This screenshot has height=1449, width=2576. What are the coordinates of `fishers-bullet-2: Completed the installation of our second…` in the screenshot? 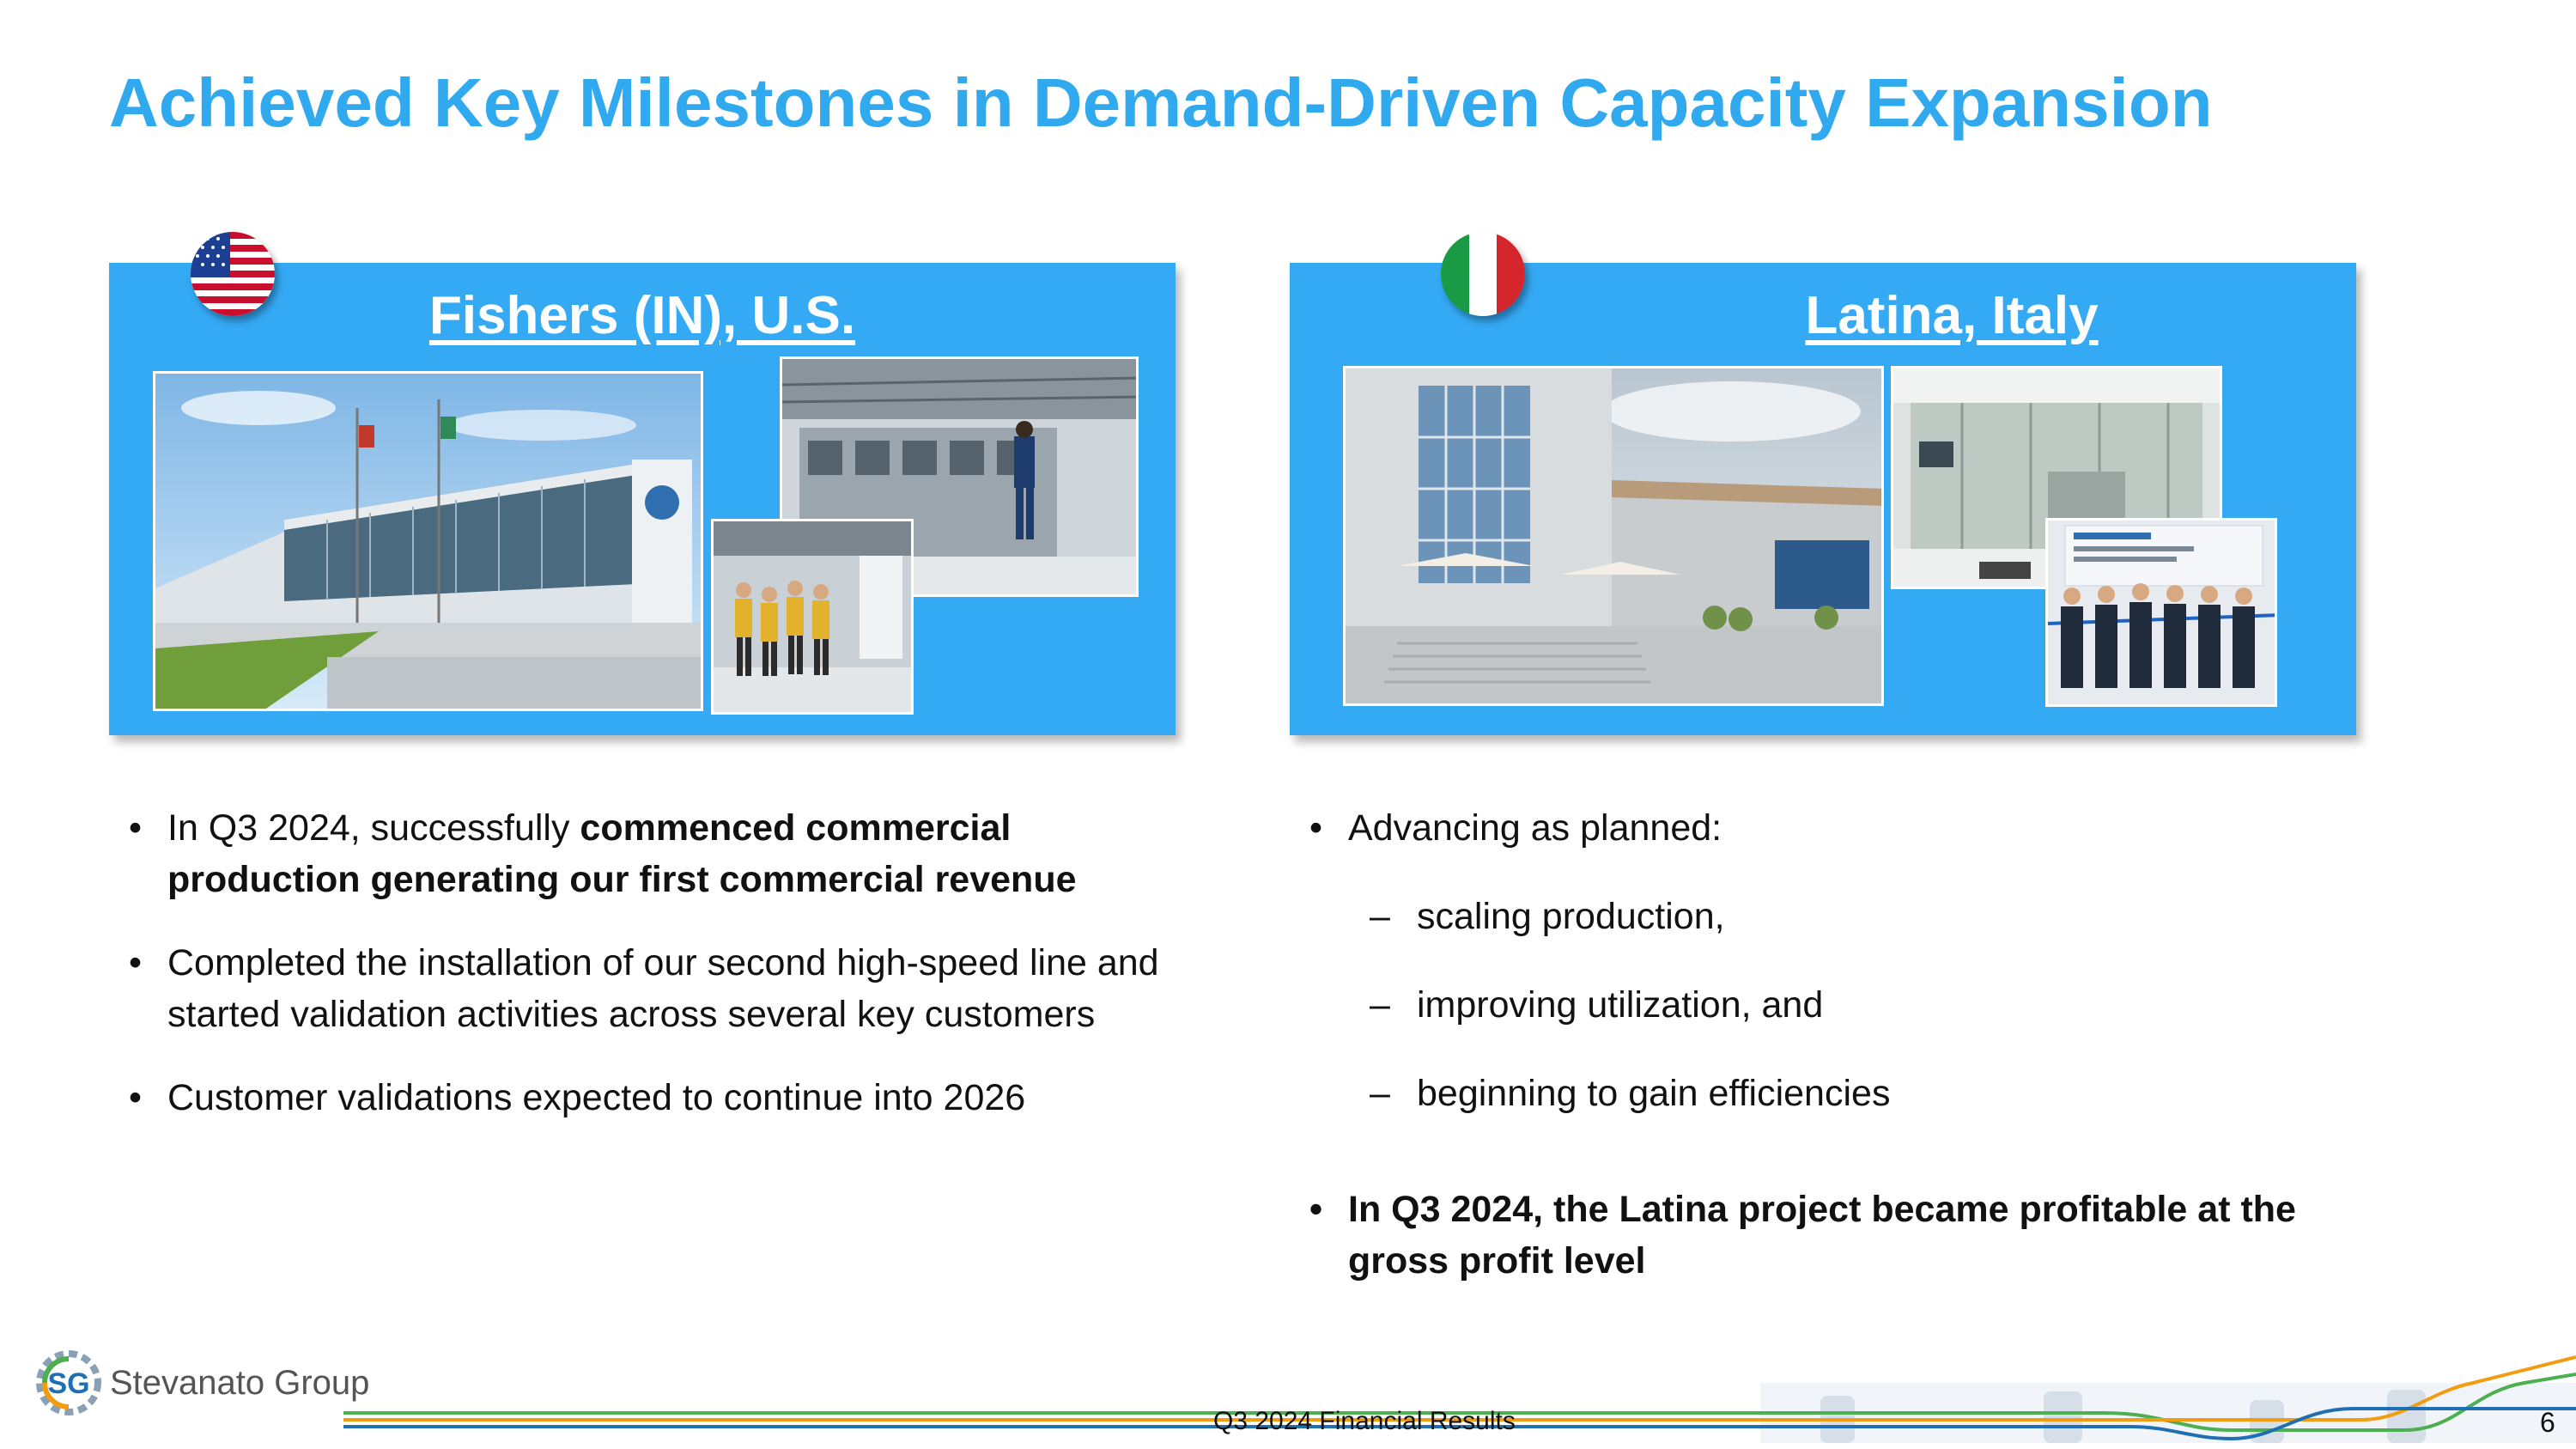 It's located at (665, 988).